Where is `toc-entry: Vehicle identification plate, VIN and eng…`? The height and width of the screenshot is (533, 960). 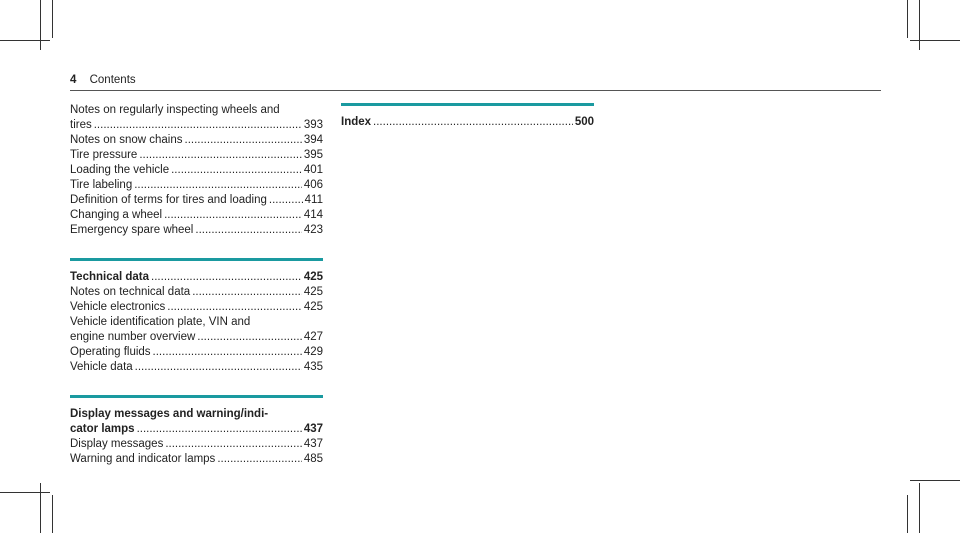 toc-entry: Vehicle identification plate, VIN and eng… is located at coordinates (196, 330).